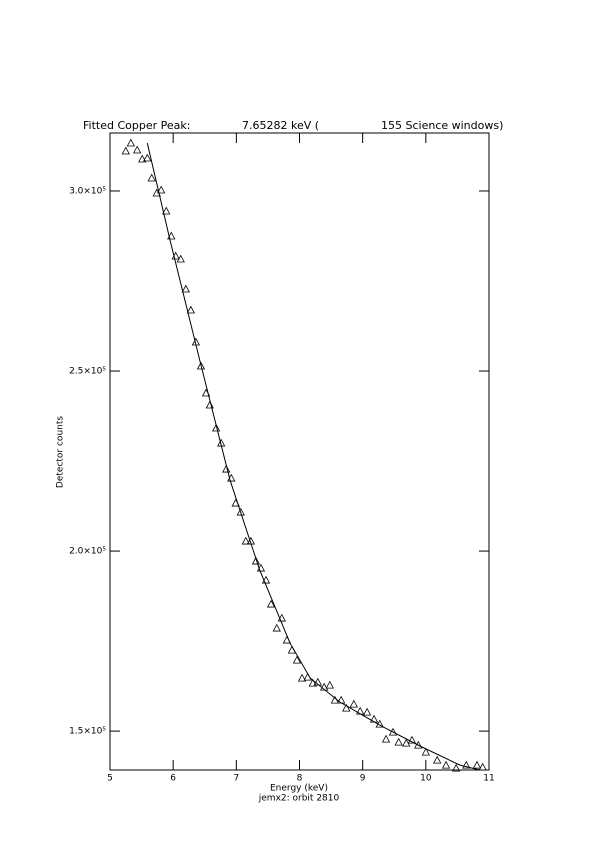  I want to click on subtitle: jemx2: orbit 2810, so click(299, 799).